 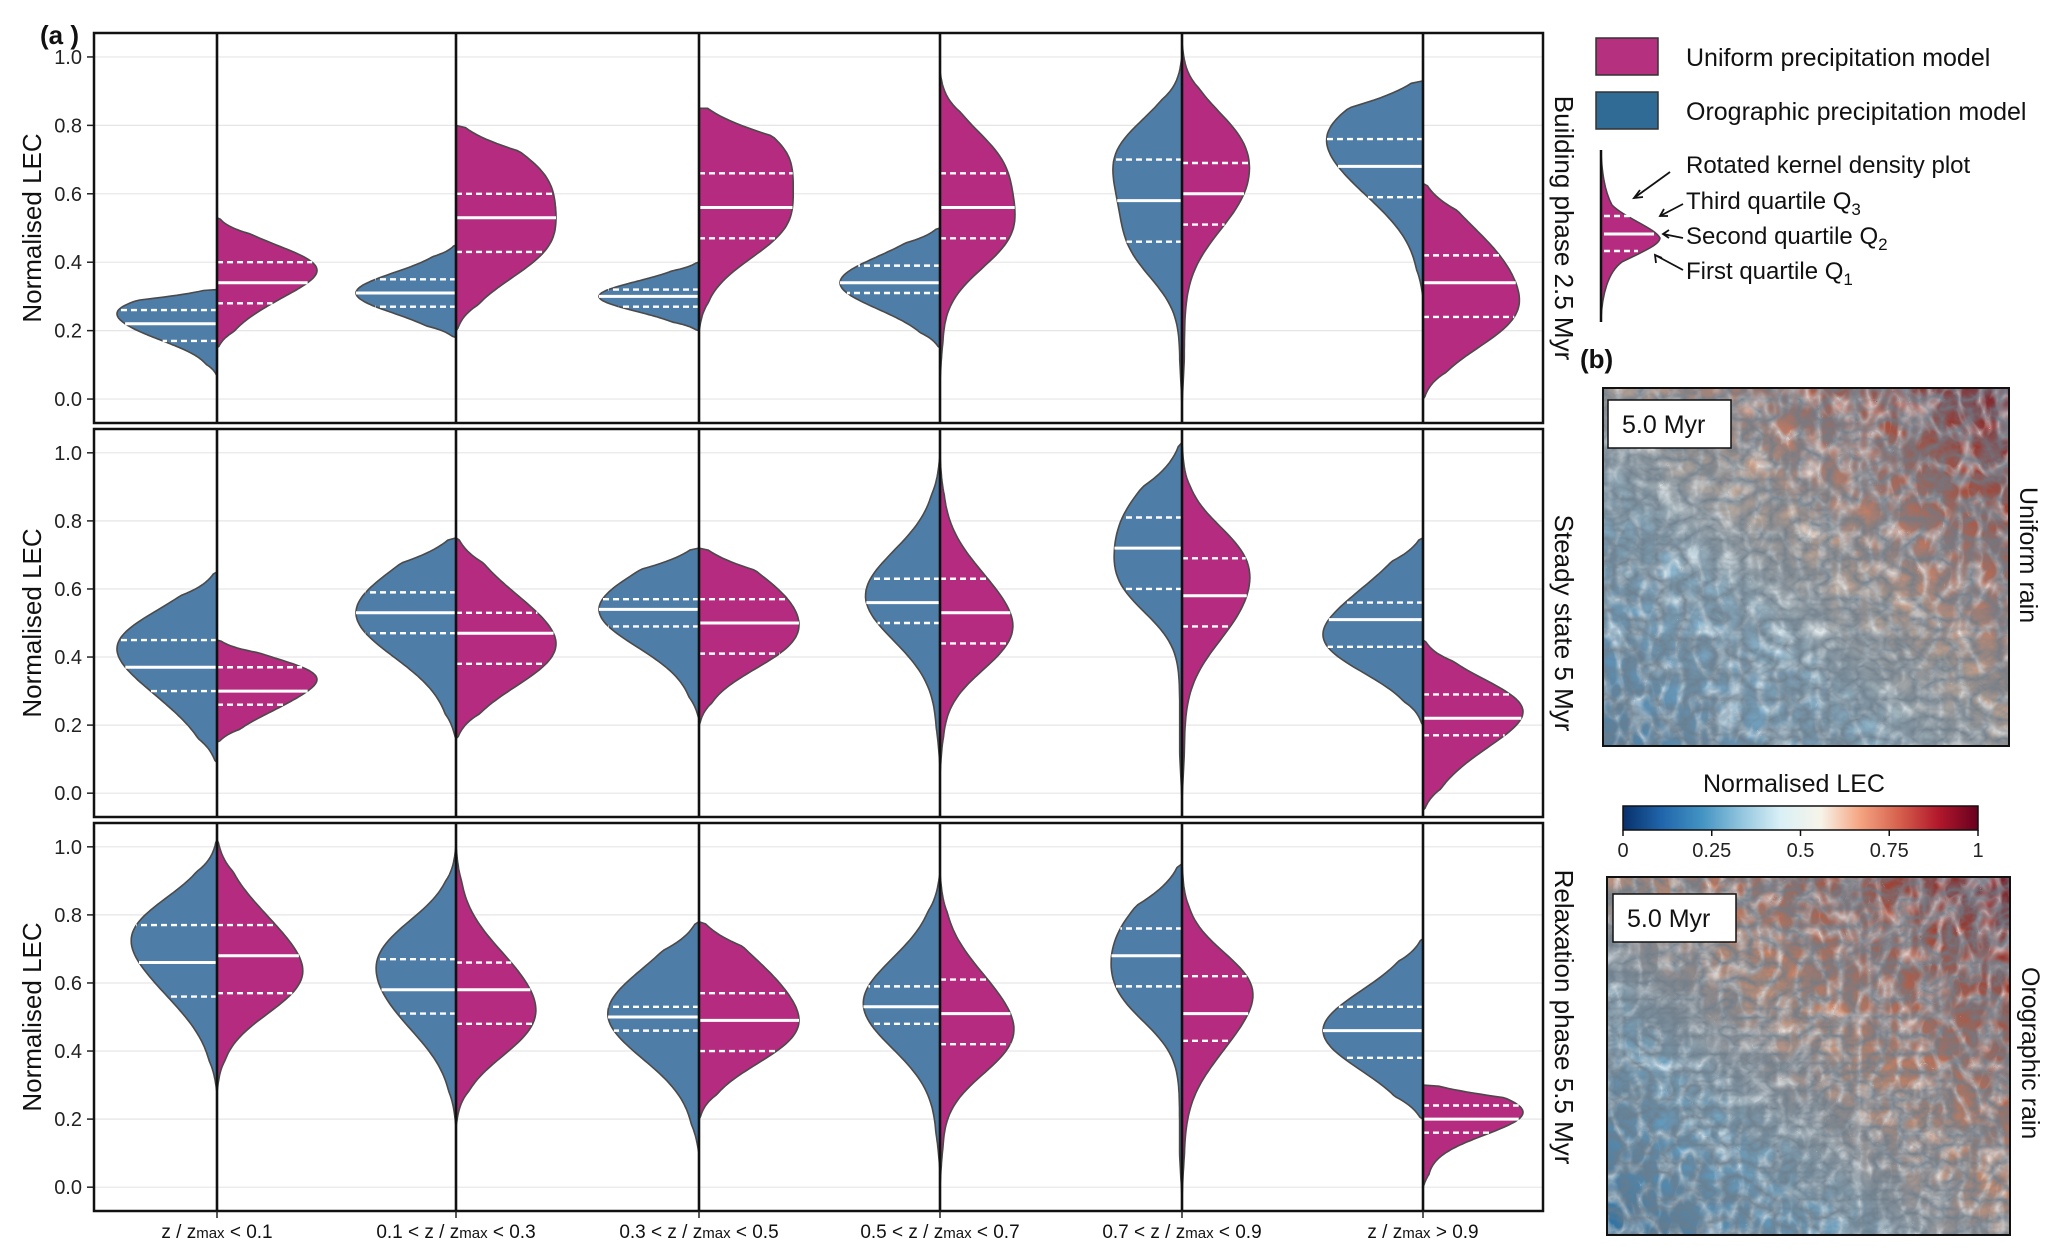 I want to click on legend-arrows, so click(x=1658, y=221).